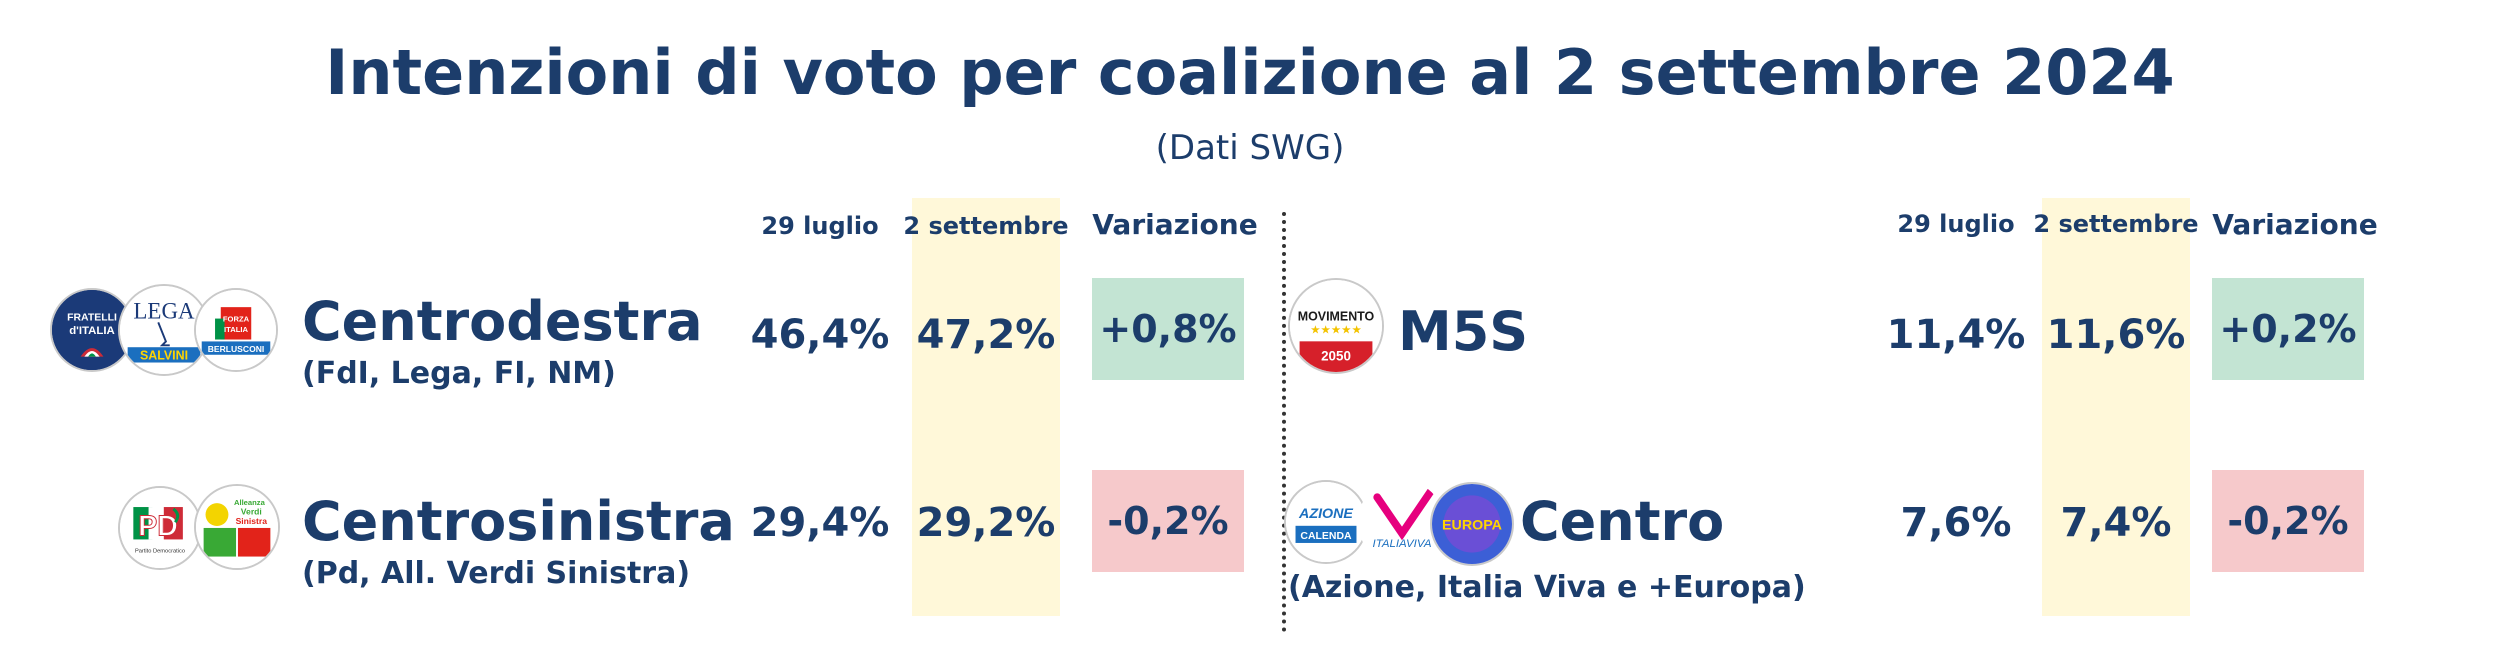 The width and height of the screenshot is (2500, 645). Describe the element at coordinates (164, 311) in the screenshot. I see `lega-text: LEGA` at that location.